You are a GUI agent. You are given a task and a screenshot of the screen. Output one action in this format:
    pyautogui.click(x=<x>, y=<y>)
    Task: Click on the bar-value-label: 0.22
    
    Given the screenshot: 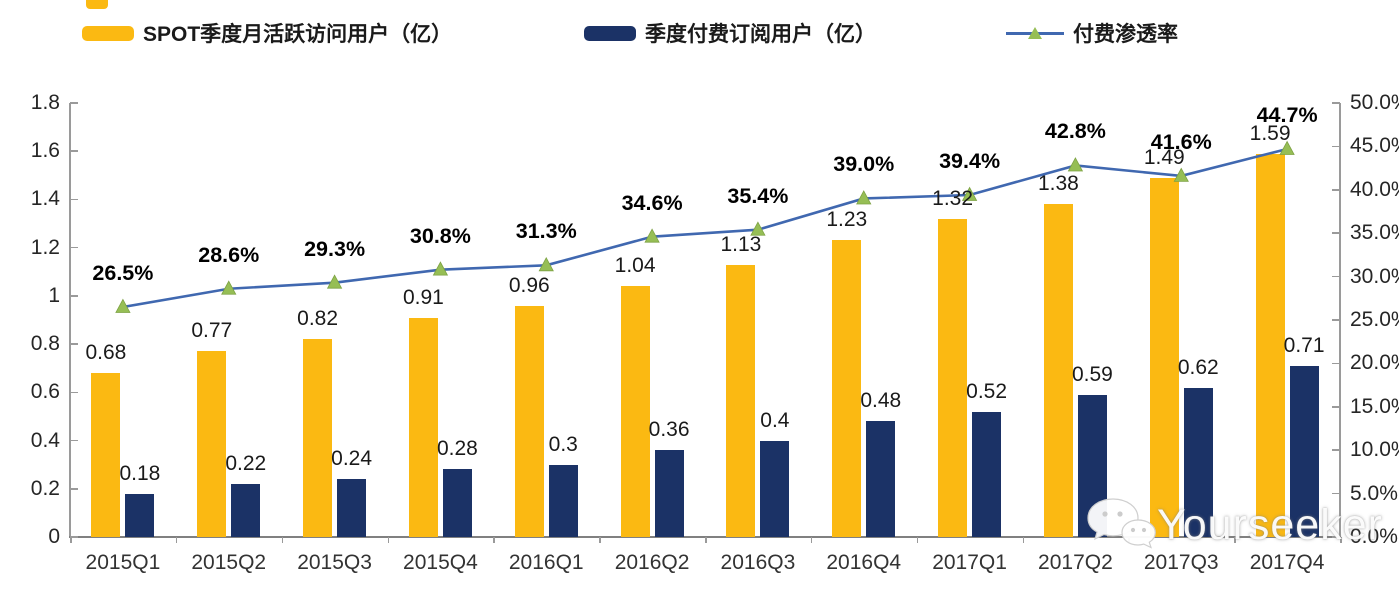 What is the action you would take?
    pyautogui.click(x=246, y=463)
    